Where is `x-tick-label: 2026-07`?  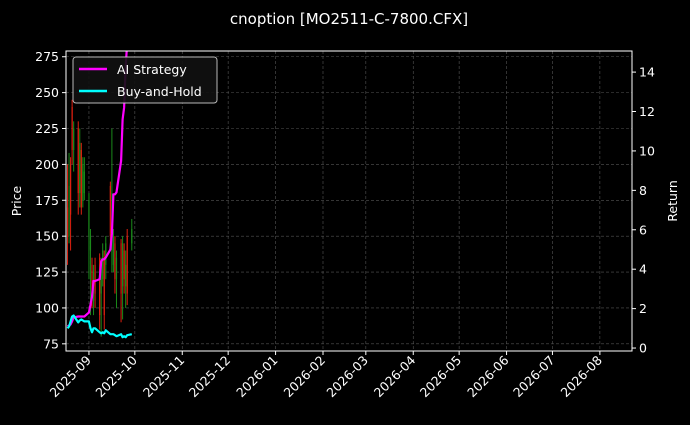 x-tick-label: 2026-07 is located at coordinates (534, 377).